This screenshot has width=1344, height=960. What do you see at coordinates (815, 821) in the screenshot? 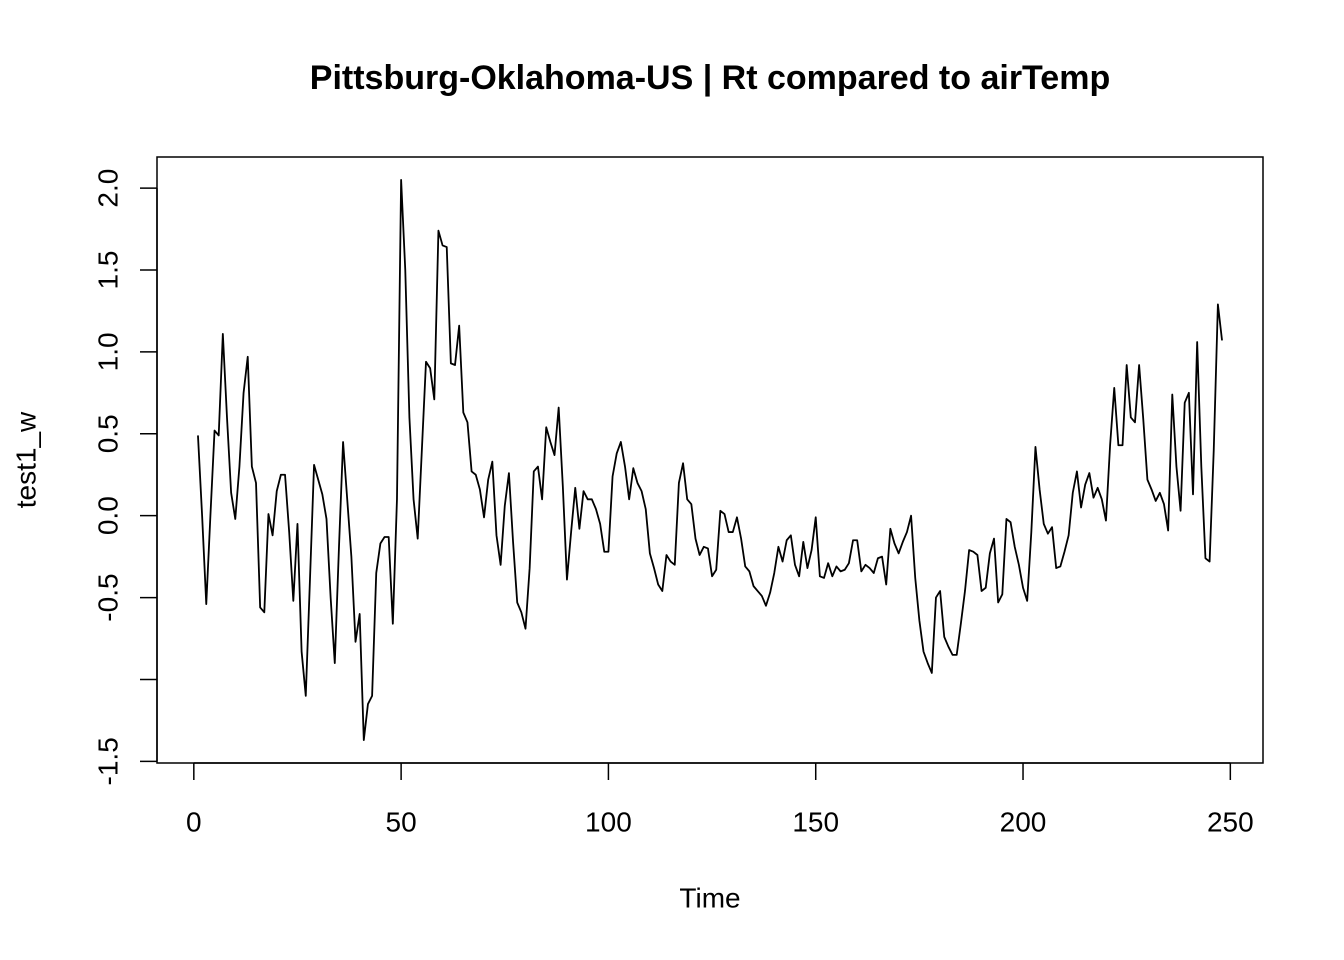
I see `x-tick-label: 150` at bounding box center [815, 821].